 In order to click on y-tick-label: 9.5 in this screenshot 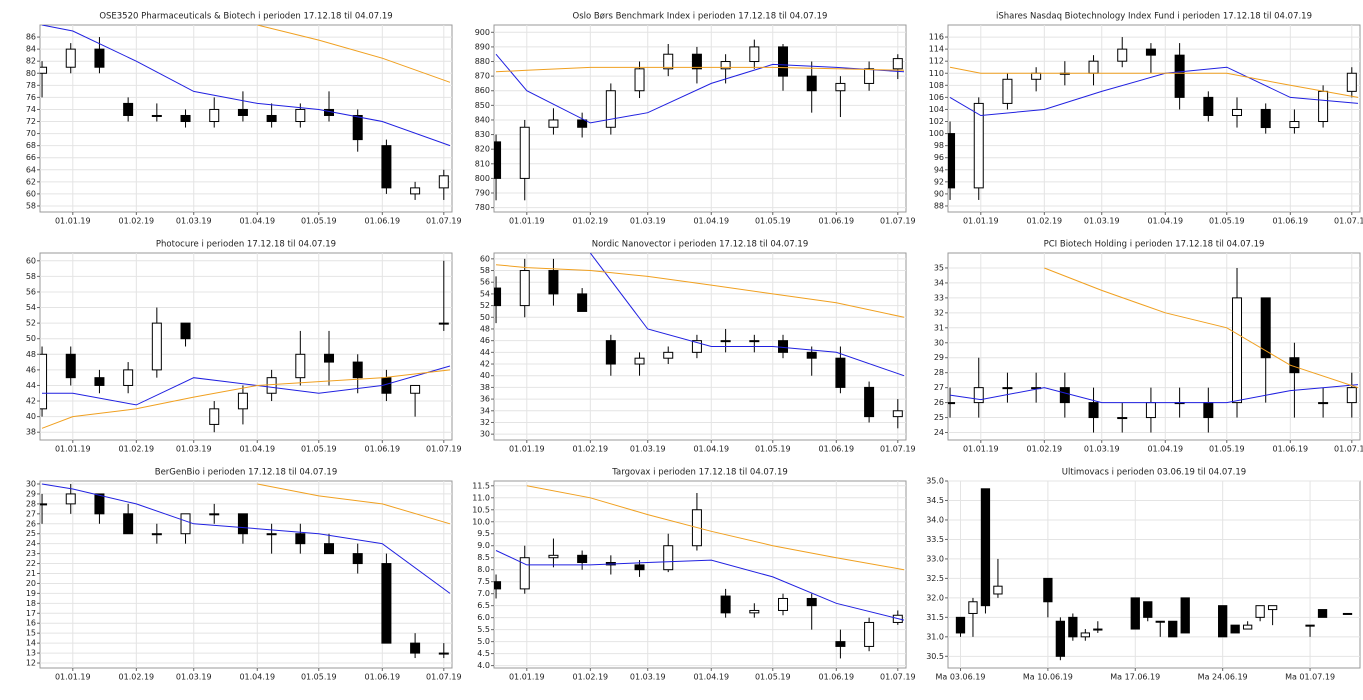, I will do `click(483, 533)`.